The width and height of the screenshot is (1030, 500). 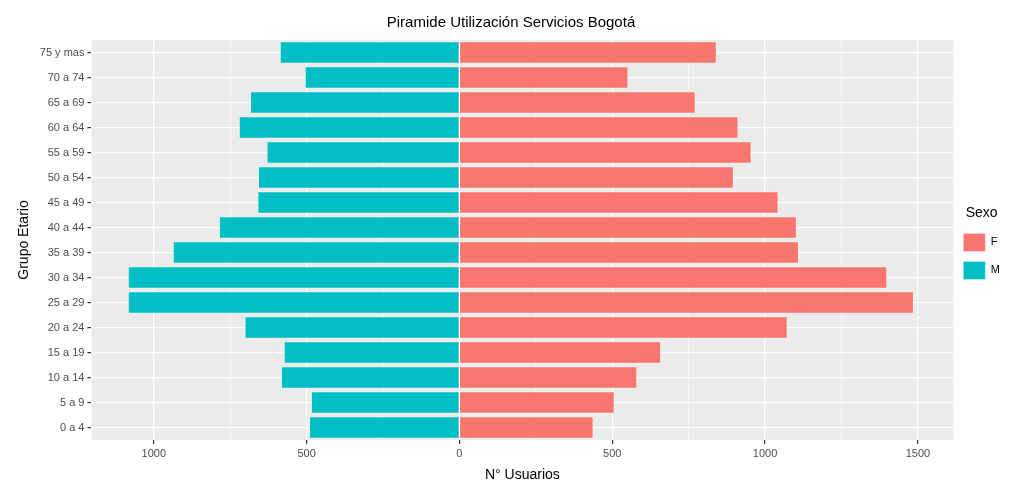 What do you see at coordinates (66, 76) in the screenshot?
I see `y-tick-label: 70 a 74` at bounding box center [66, 76].